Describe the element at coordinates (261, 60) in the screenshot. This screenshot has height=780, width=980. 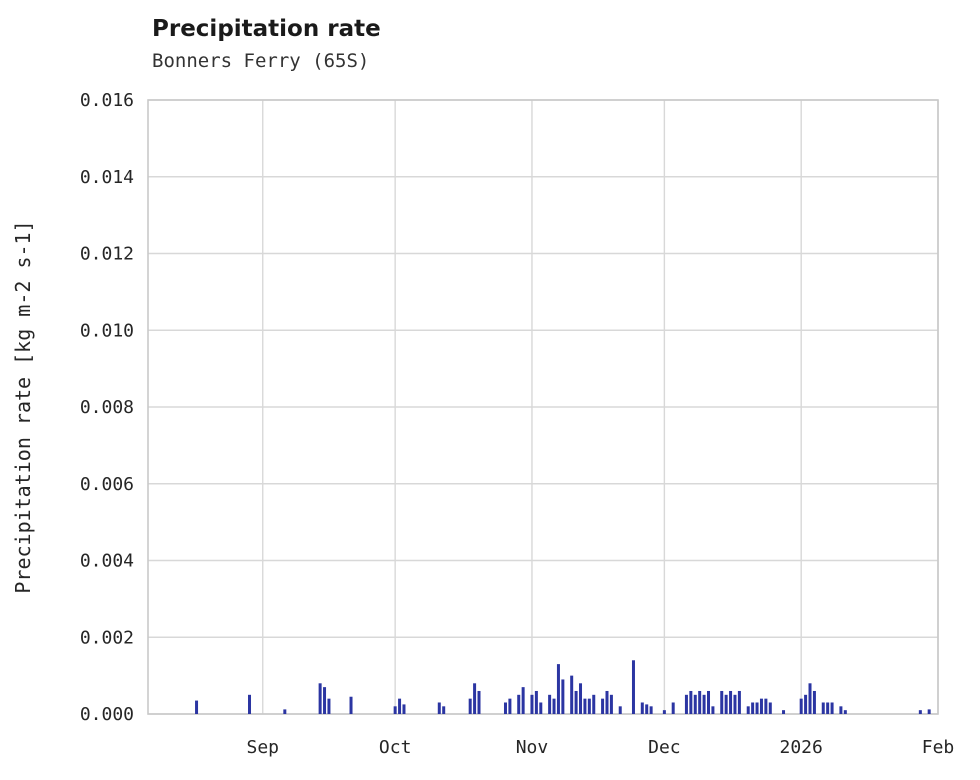
I see `chart-subtitle: Bonners Ferry (65S)` at that location.